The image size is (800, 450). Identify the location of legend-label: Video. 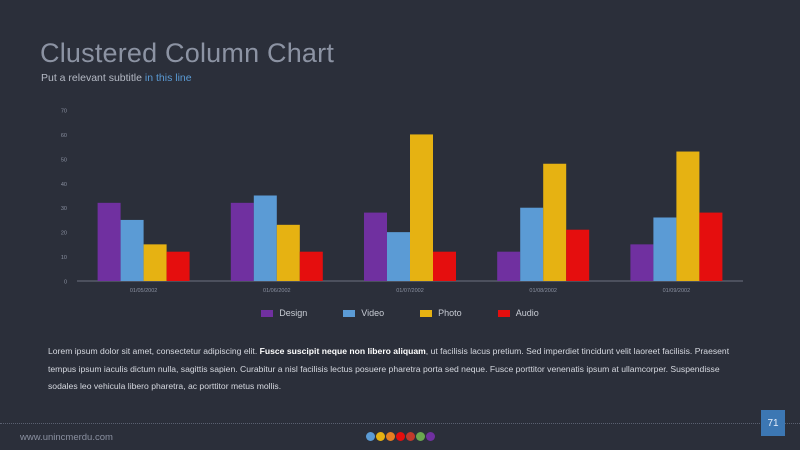
(373, 313).